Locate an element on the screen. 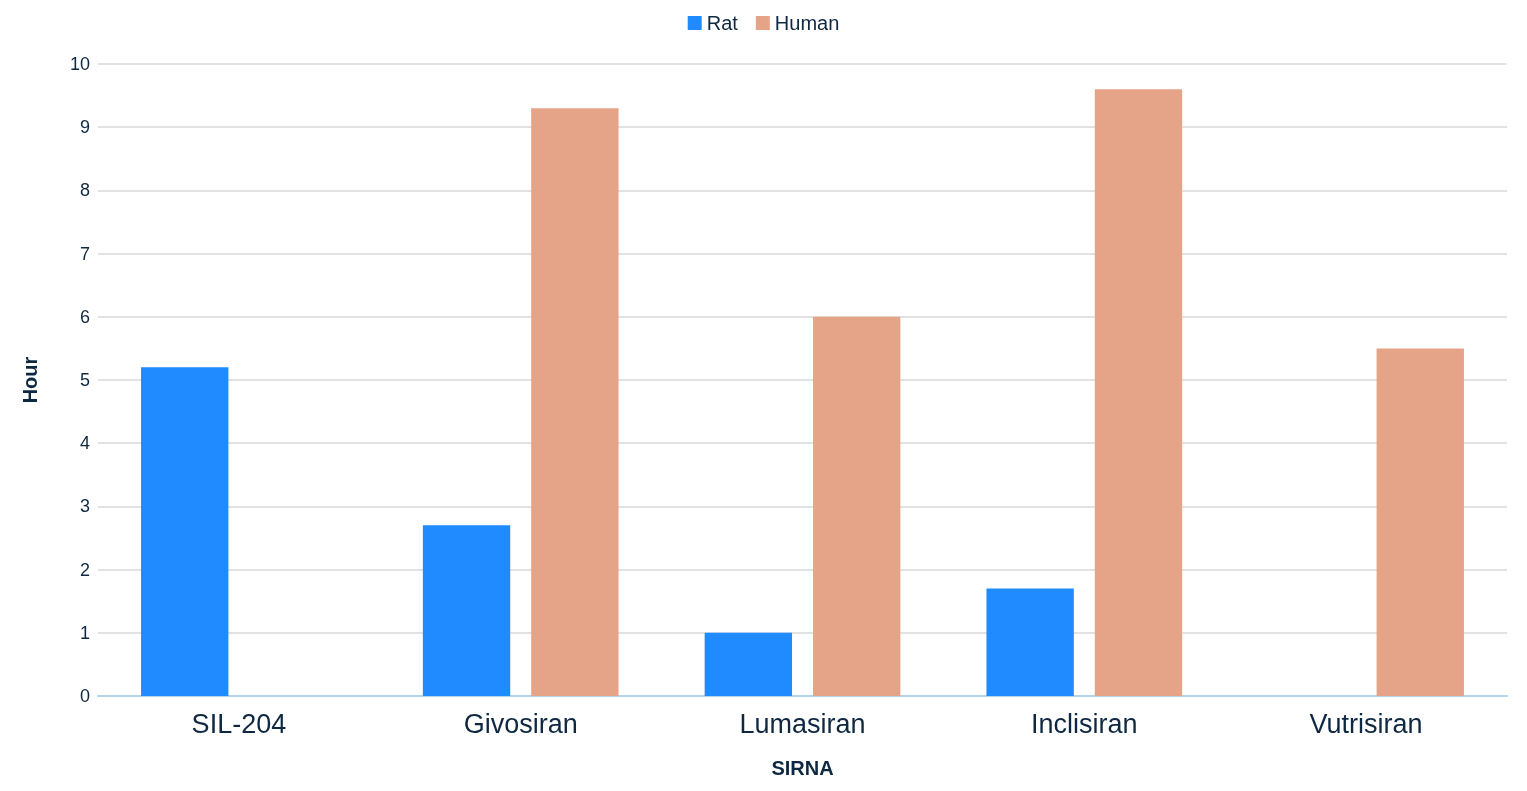  y-tick-label: 8 is located at coordinates (84, 190).